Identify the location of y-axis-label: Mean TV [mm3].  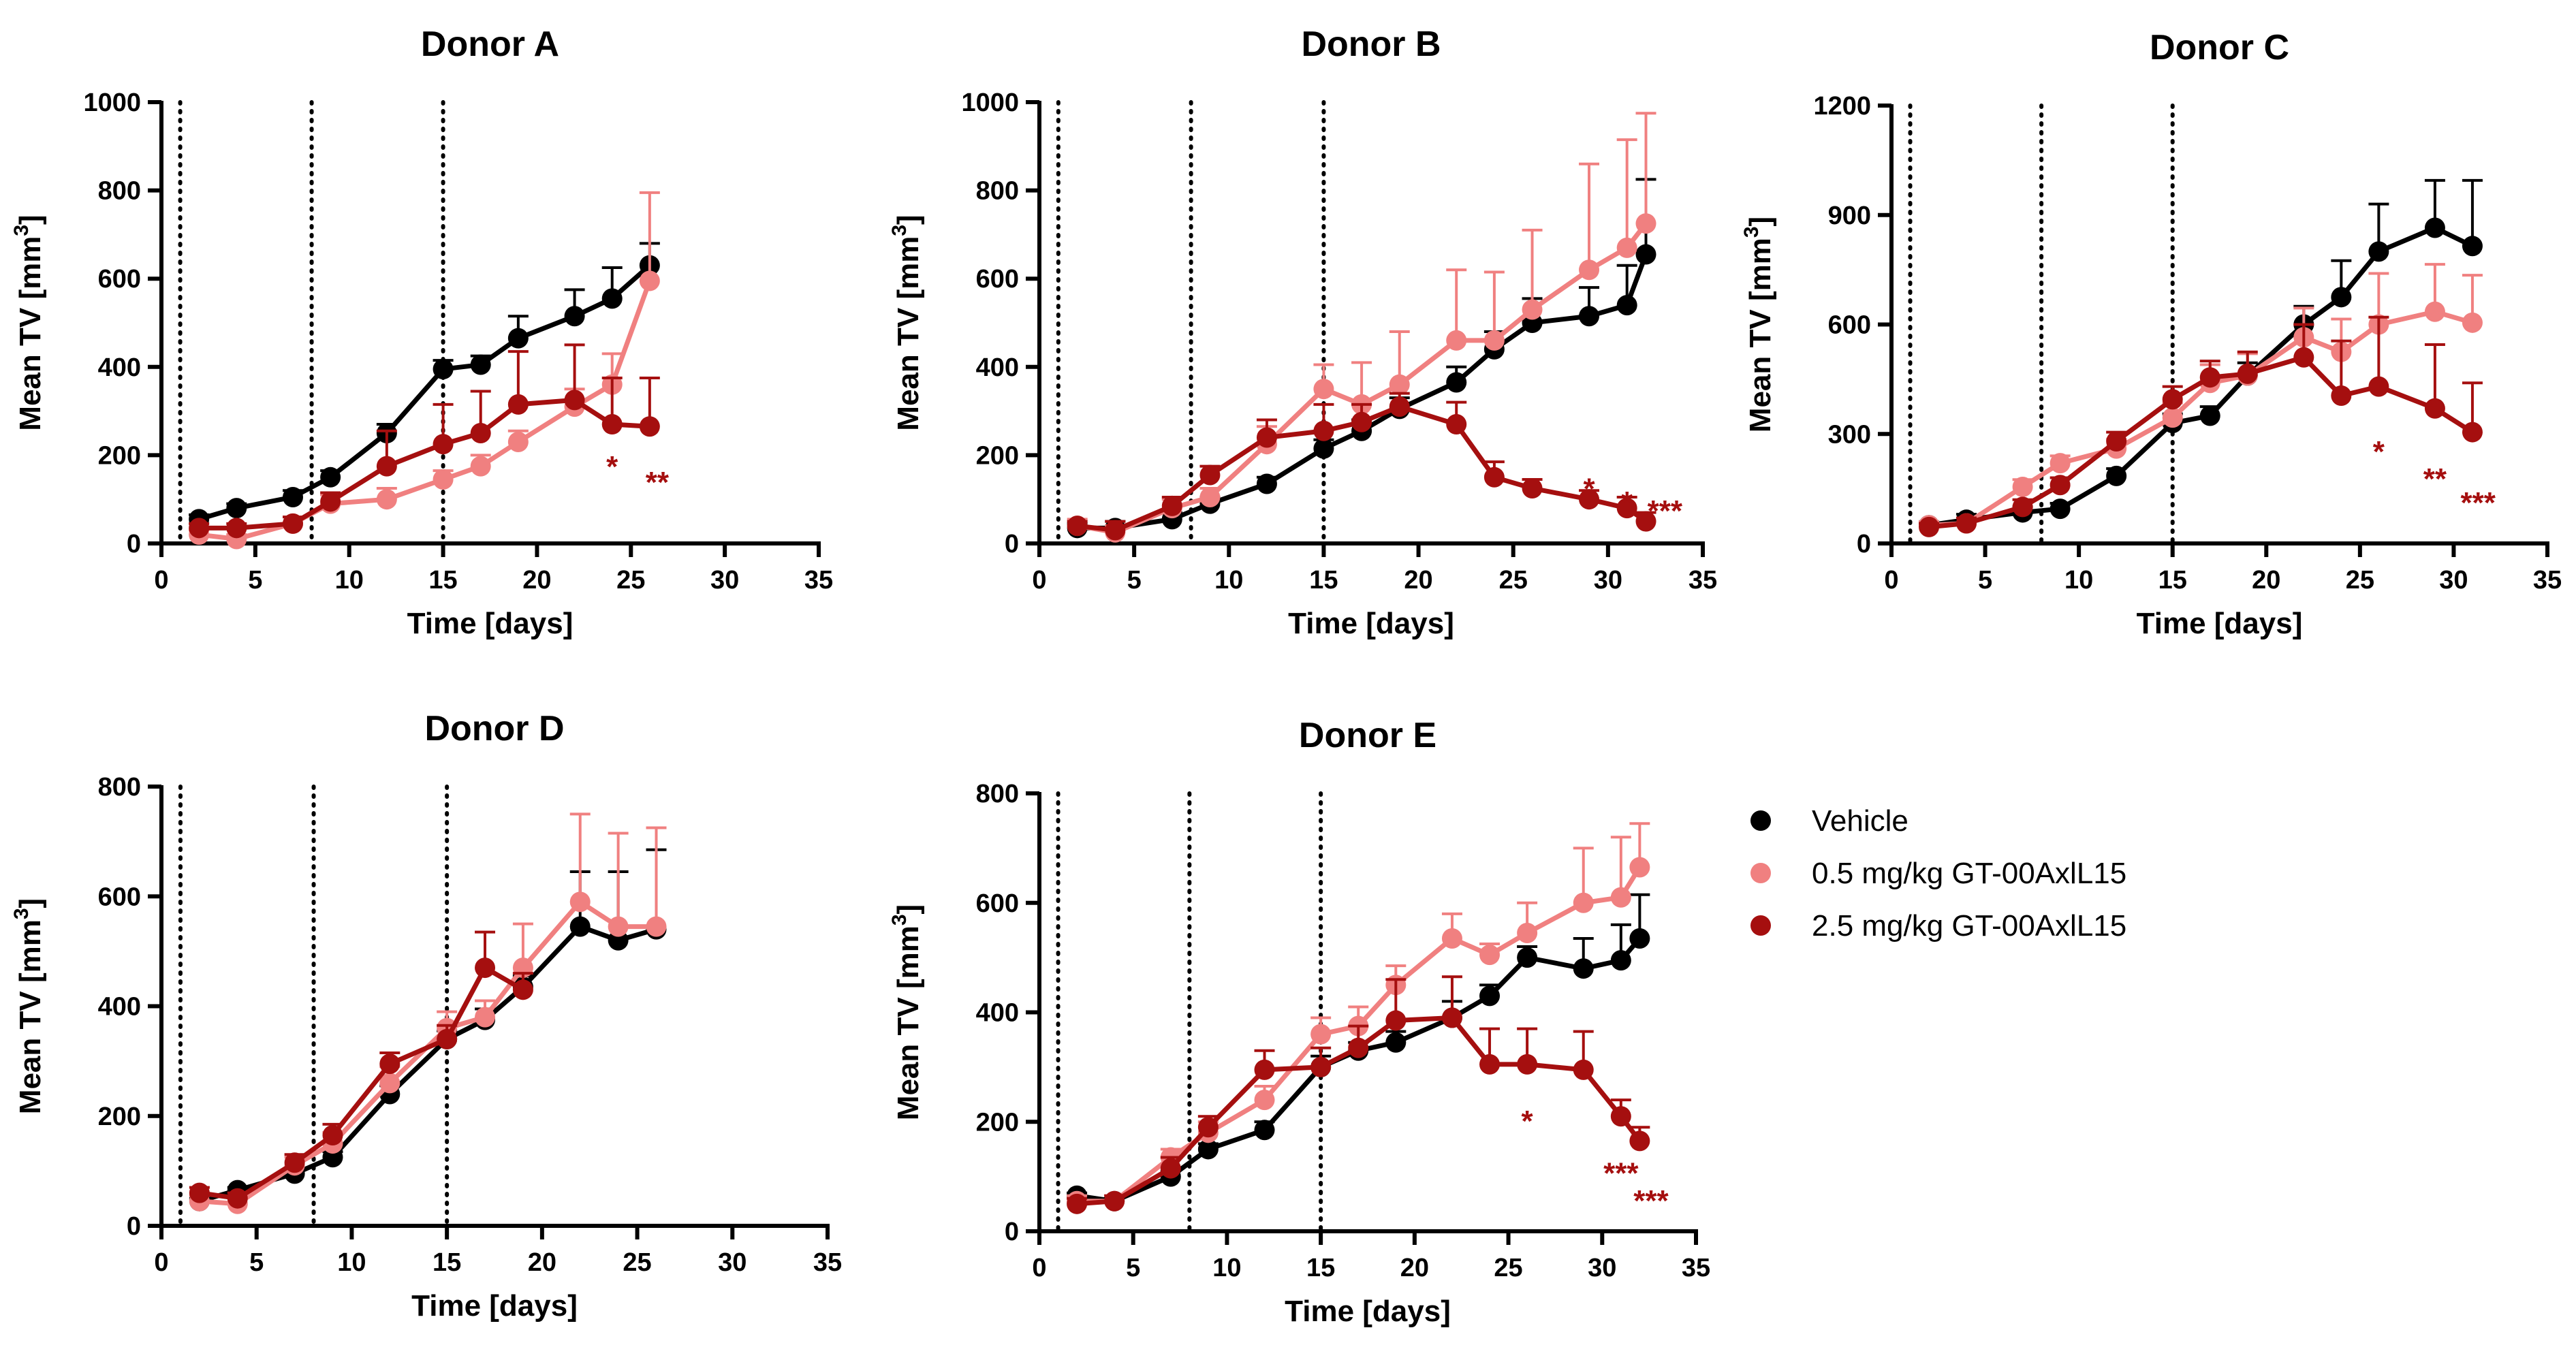
(906, 322).